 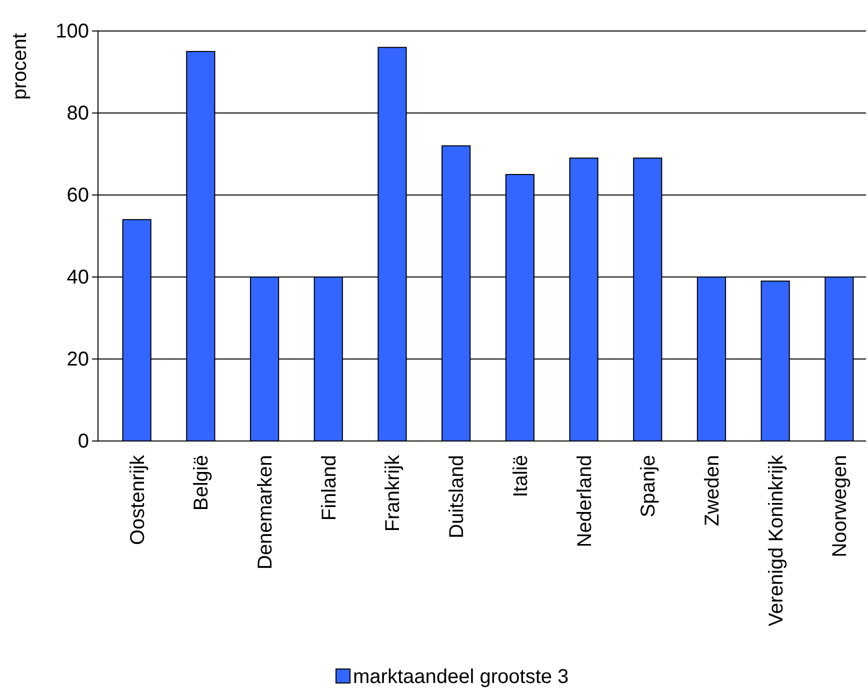 I want to click on y-tick-label: 80, so click(x=77, y=113).